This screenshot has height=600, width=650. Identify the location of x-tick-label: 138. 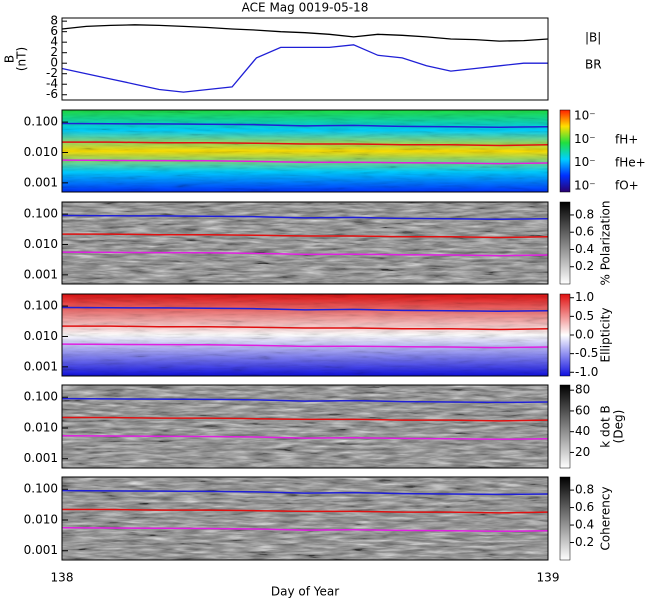
(62, 578).